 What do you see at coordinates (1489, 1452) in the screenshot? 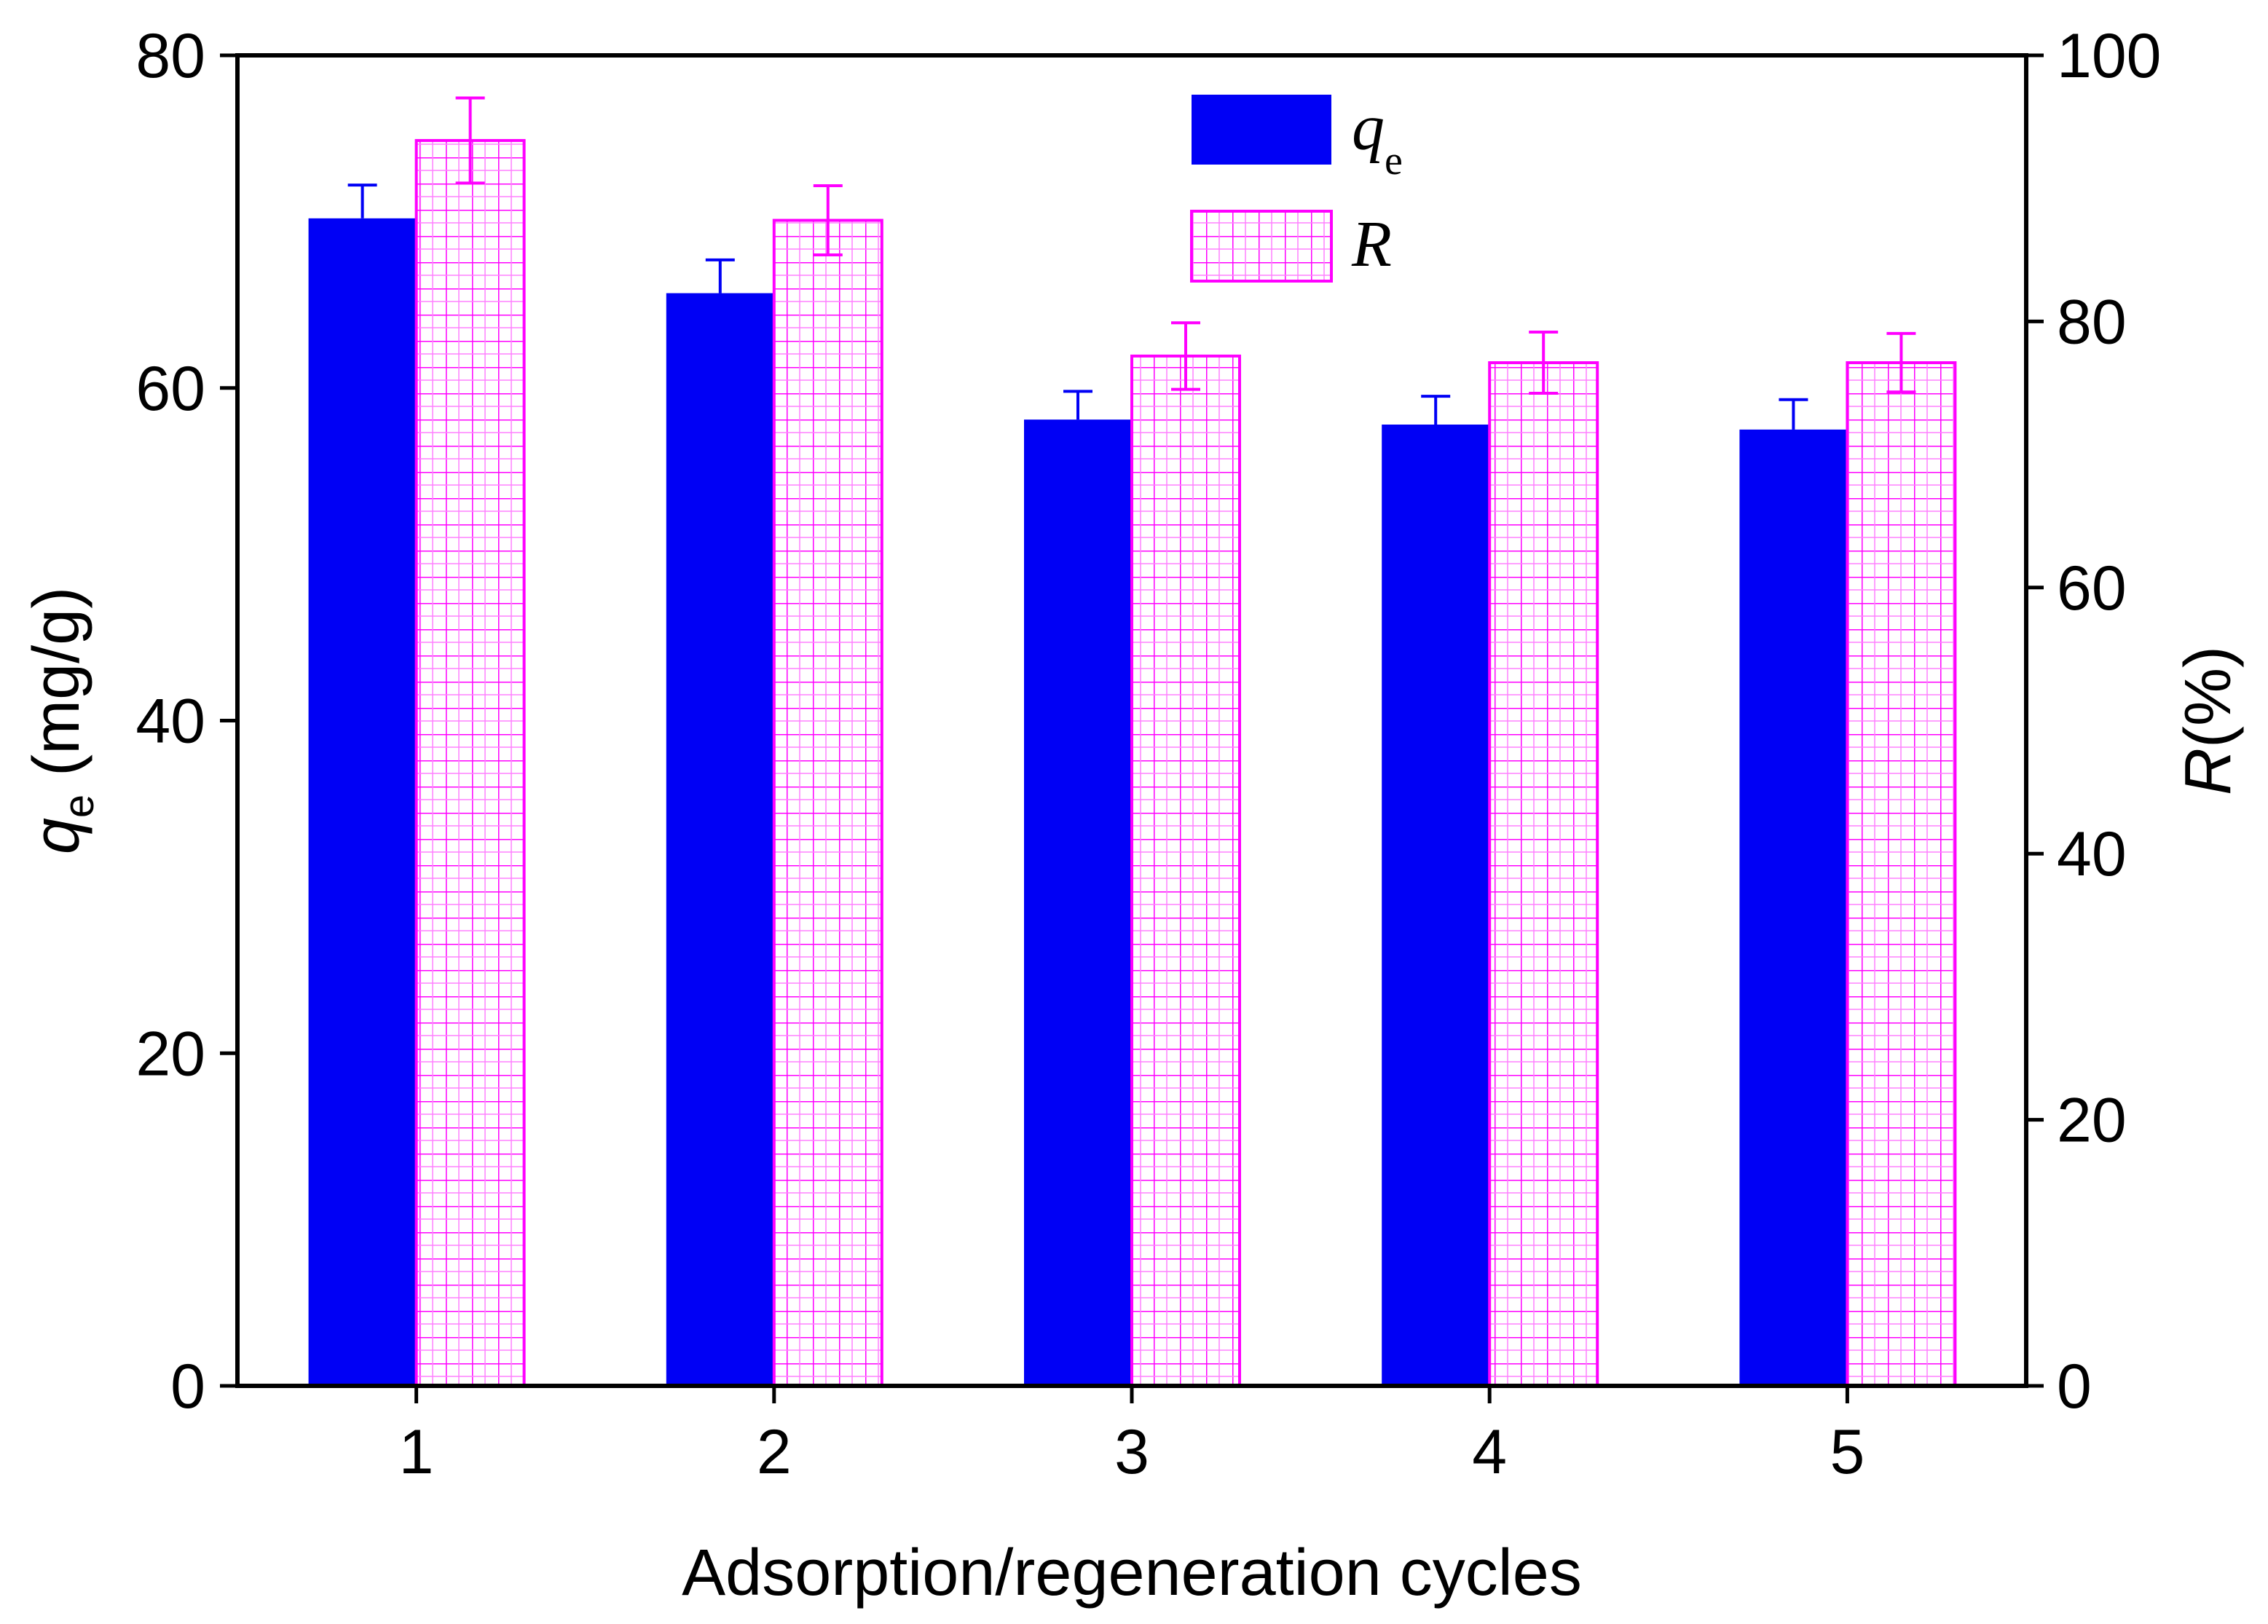
I see `x-tick-label: 4` at bounding box center [1489, 1452].